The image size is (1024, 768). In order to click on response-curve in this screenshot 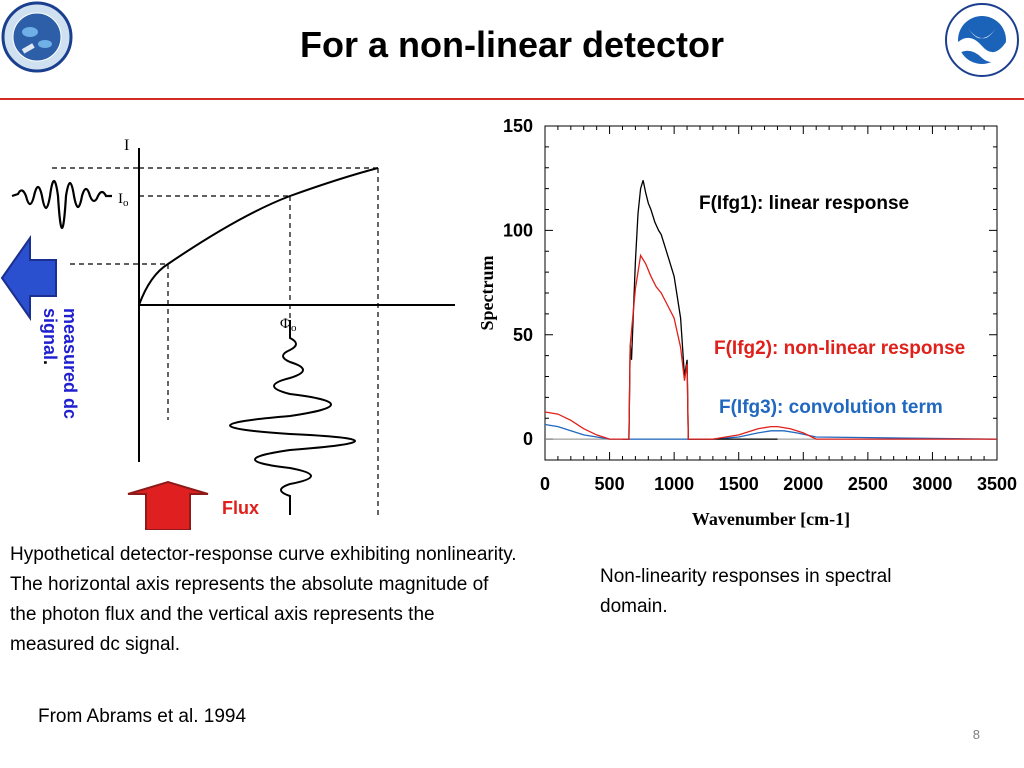, I will do `click(258, 236)`.